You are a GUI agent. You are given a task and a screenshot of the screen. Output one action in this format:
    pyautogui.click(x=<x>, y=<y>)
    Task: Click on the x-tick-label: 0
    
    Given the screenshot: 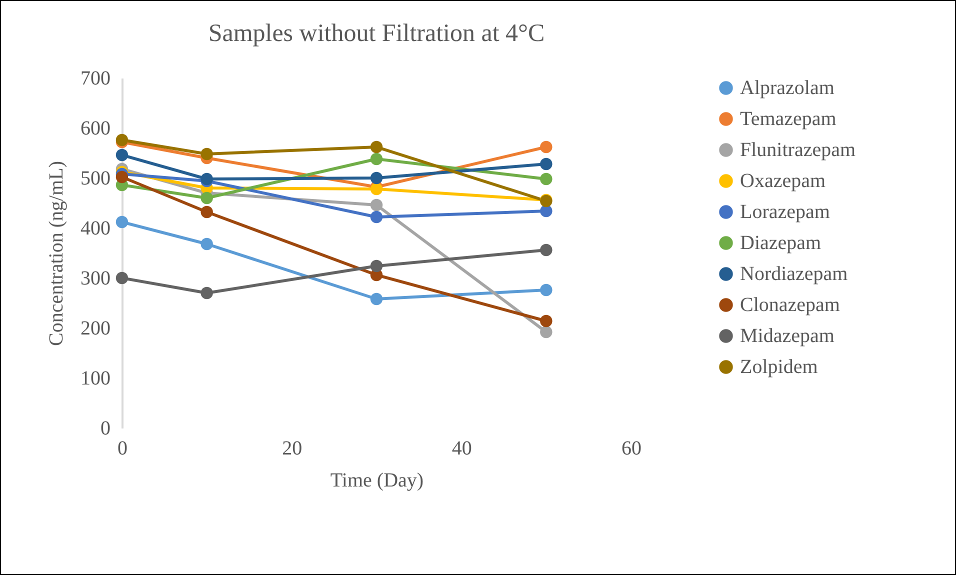 What is the action you would take?
    pyautogui.click(x=123, y=449)
    